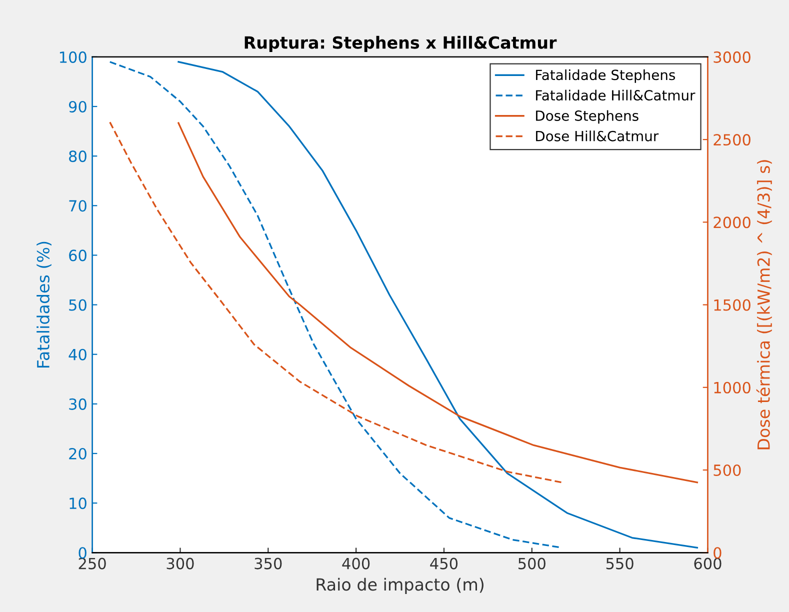  What do you see at coordinates (44, 305) in the screenshot?
I see `y-axis-title: Fatalidades (%)` at bounding box center [44, 305].